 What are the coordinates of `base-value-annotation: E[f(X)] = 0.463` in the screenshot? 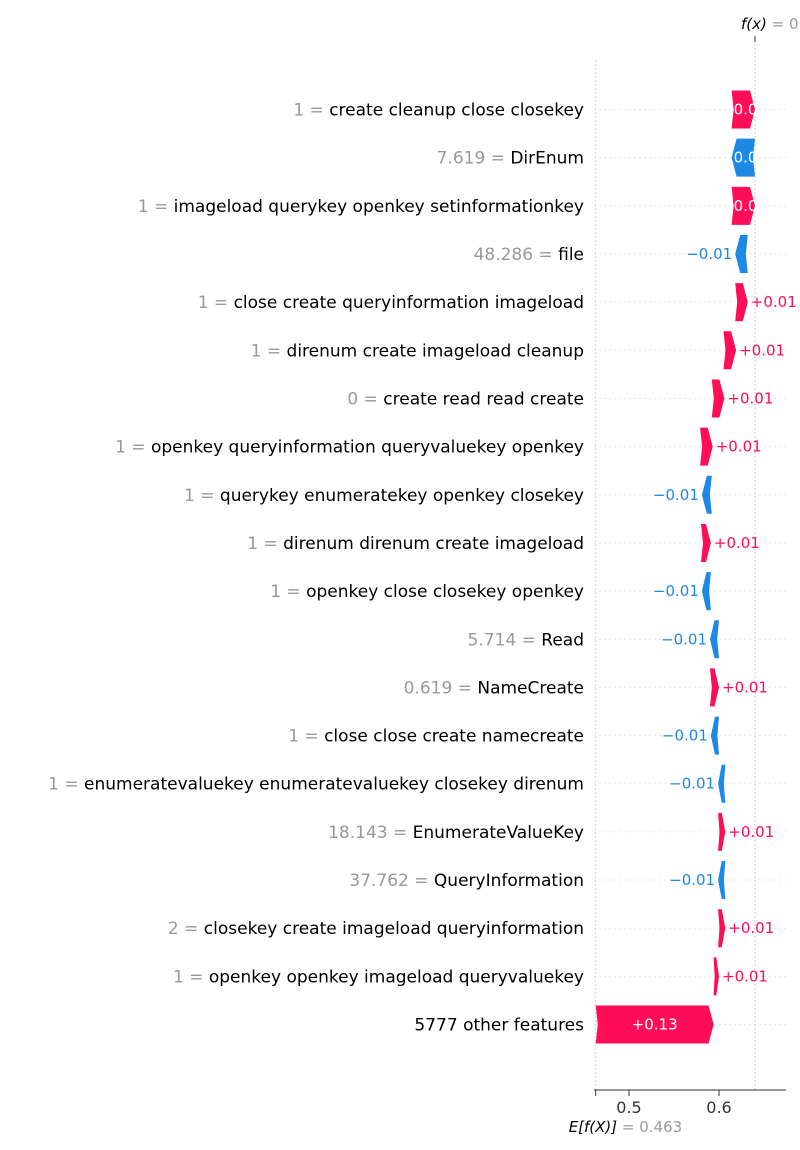 It's located at (626, 1127).